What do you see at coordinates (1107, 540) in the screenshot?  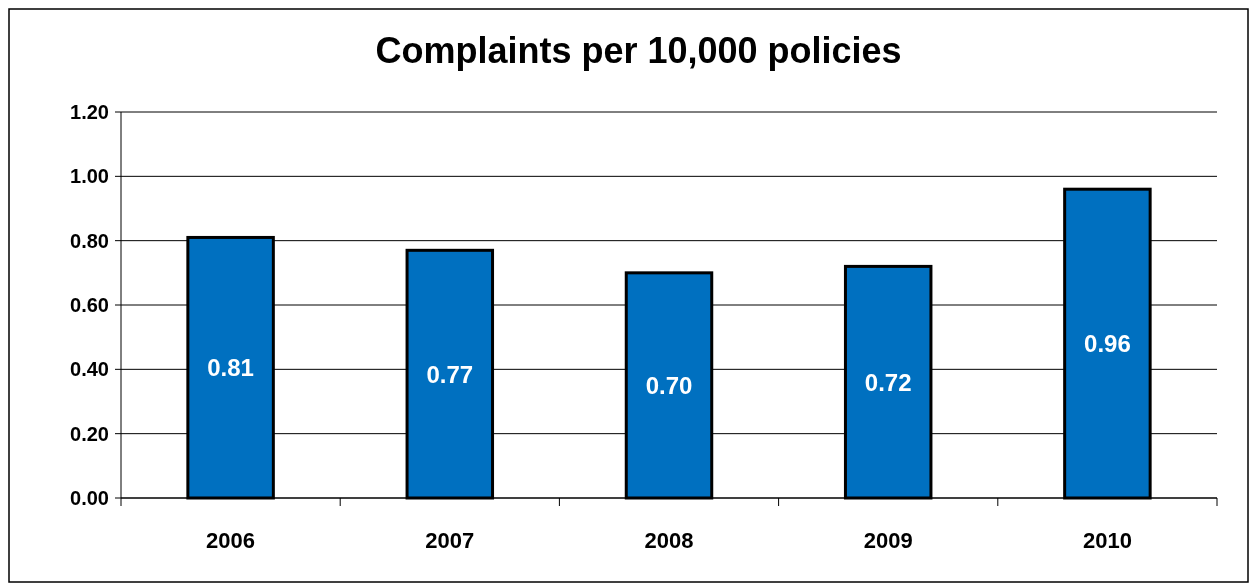 I see `x-tick-label: 2010` at bounding box center [1107, 540].